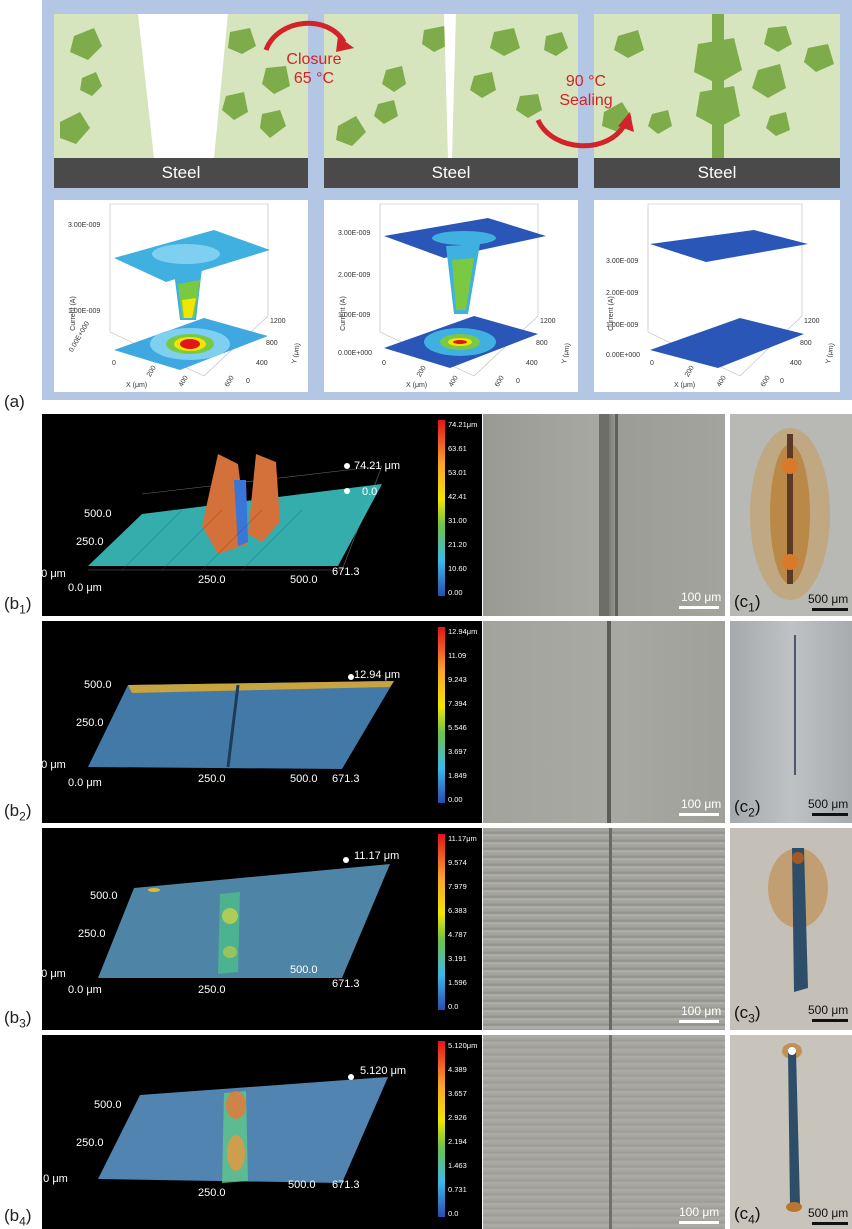 The image size is (852, 1229). What do you see at coordinates (98, 514) in the screenshot?
I see `row1-y500: 500.0` at bounding box center [98, 514].